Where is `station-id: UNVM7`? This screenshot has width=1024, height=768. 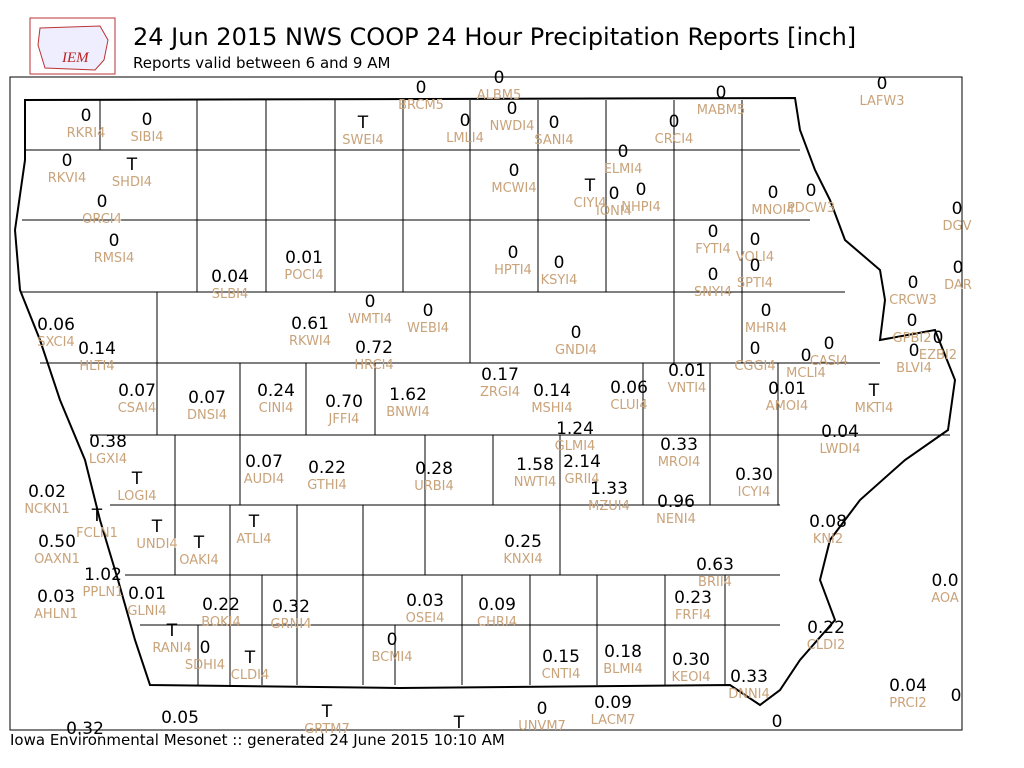 station-id: UNVM7 is located at coordinates (542, 726).